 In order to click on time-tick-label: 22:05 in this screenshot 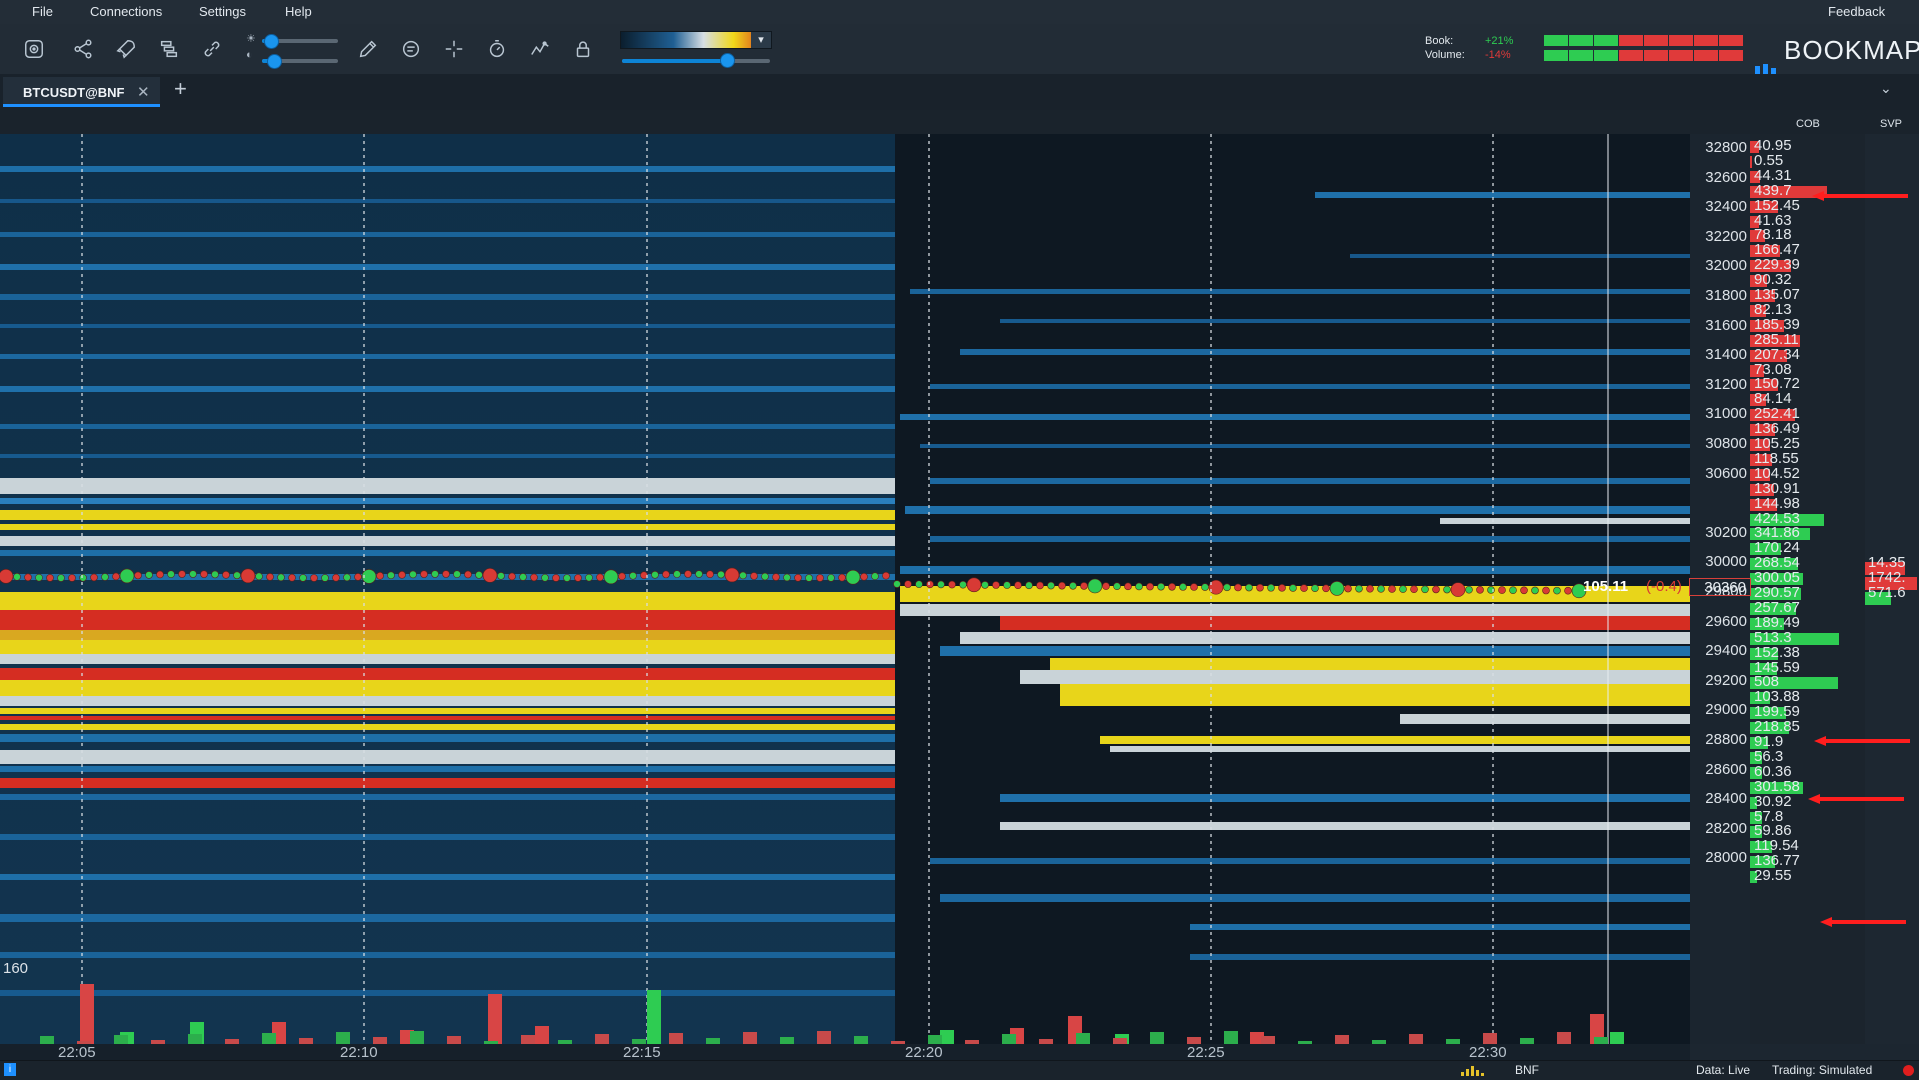, I will do `click(77, 1052)`.